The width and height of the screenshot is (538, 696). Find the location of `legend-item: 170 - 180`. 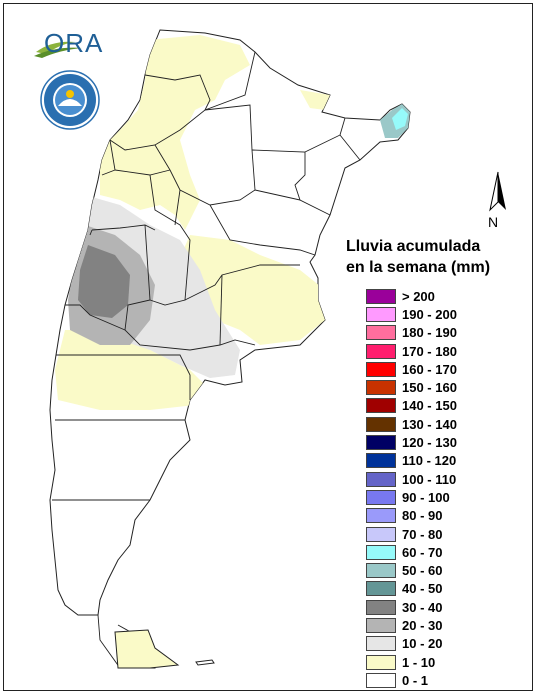

legend-item: 170 - 180 is located at coordinates (441, 351).